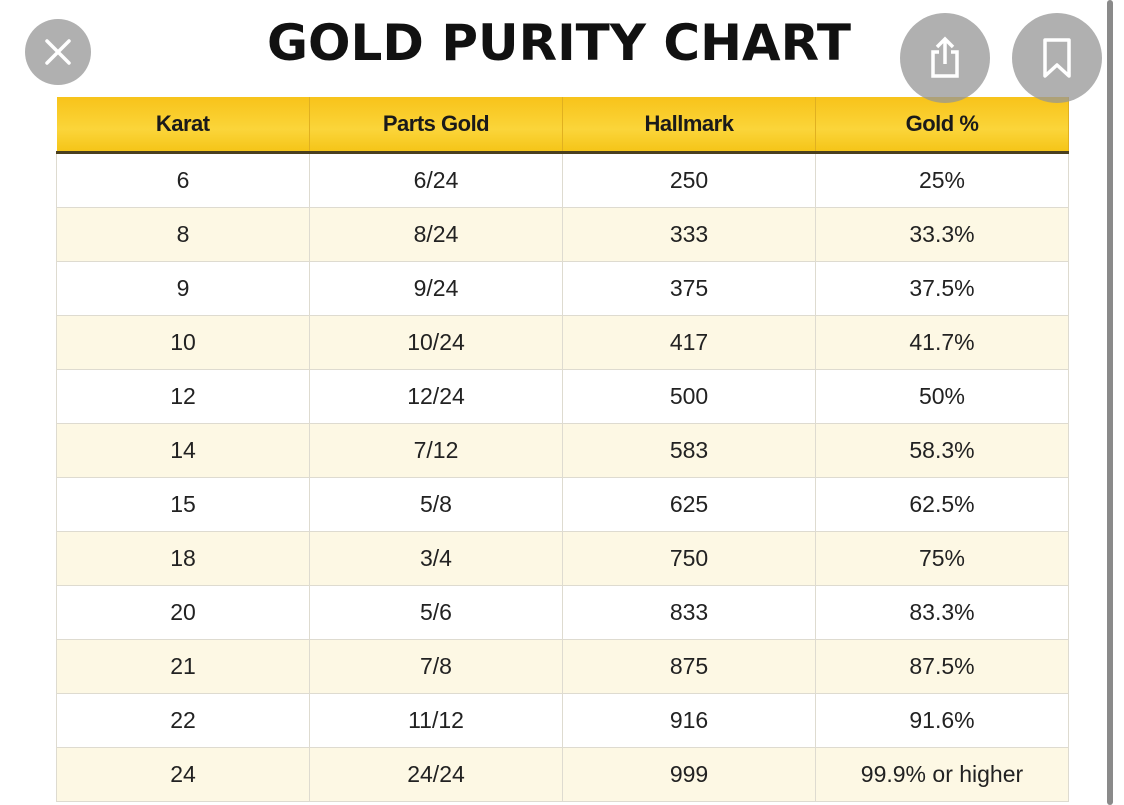  What do you see at coordinates (436, 450) in the screenshot?
I see `table-cell: 7/12` at bounding box center [436, 450].